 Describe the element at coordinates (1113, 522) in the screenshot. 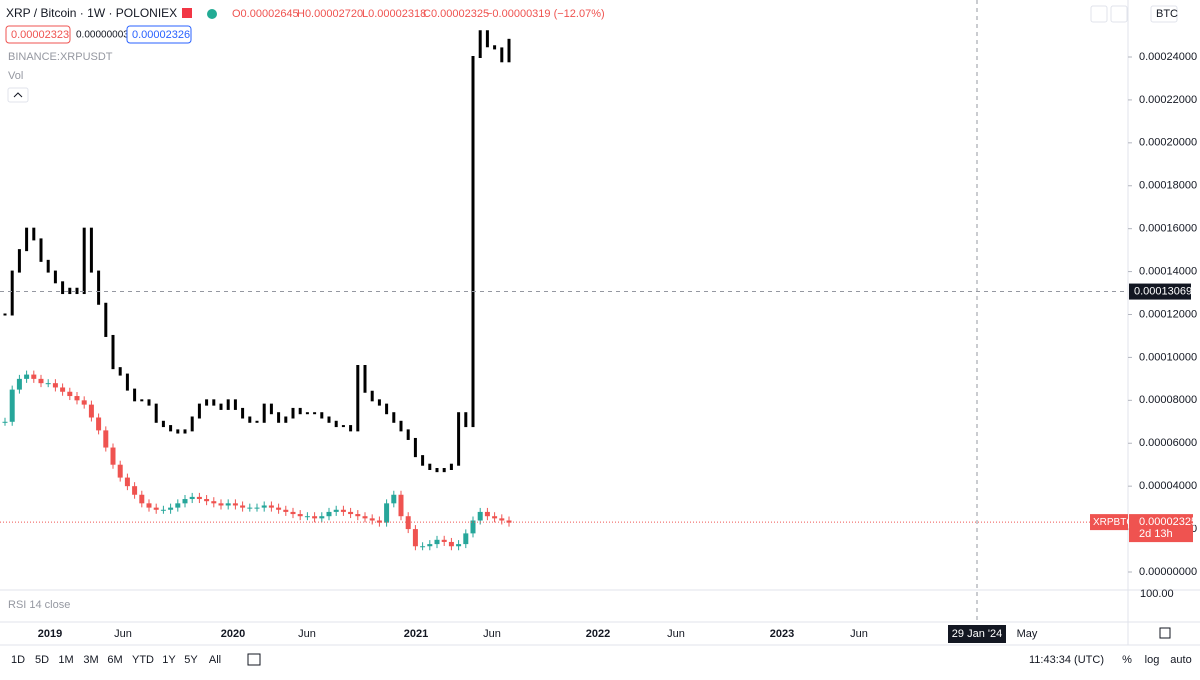

I see `symbol-tag-text: XRPBTC` at that location.